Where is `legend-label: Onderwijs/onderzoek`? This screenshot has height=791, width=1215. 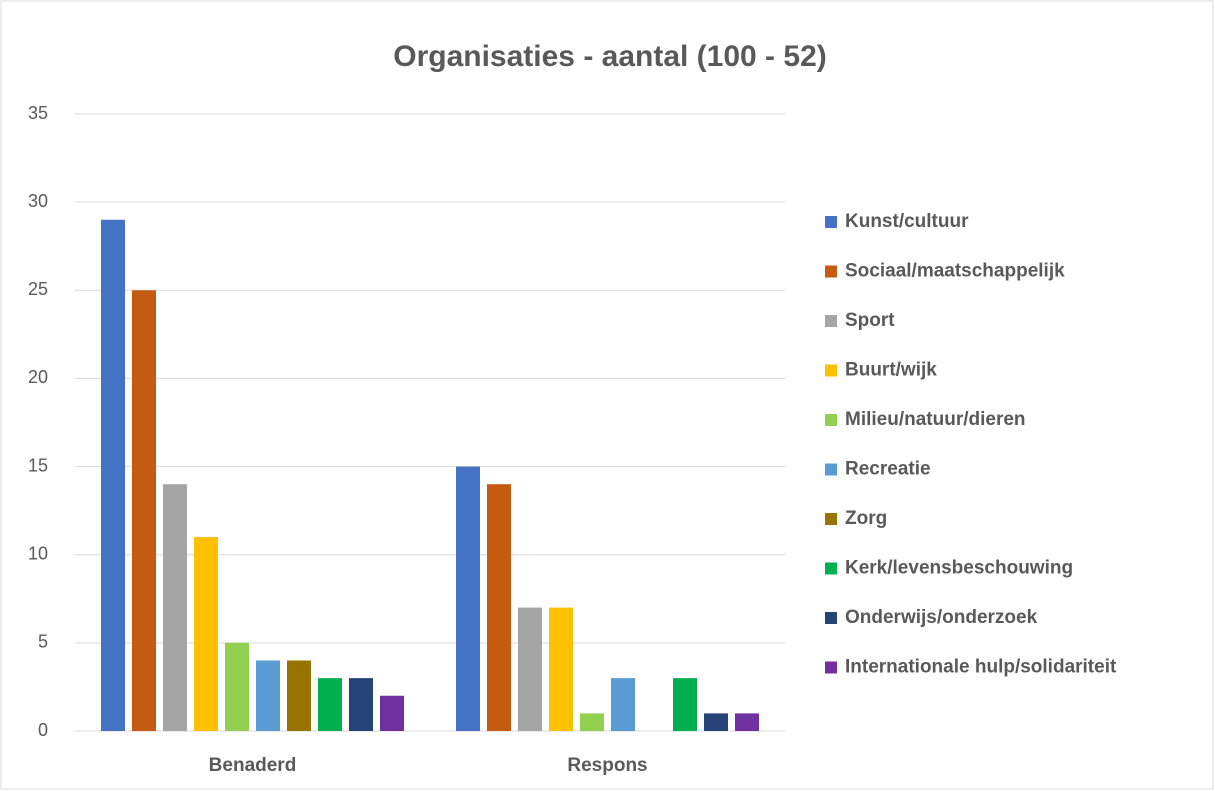
legend-label: Onderwijs/onderzoek is located at coordinates (941, 617).